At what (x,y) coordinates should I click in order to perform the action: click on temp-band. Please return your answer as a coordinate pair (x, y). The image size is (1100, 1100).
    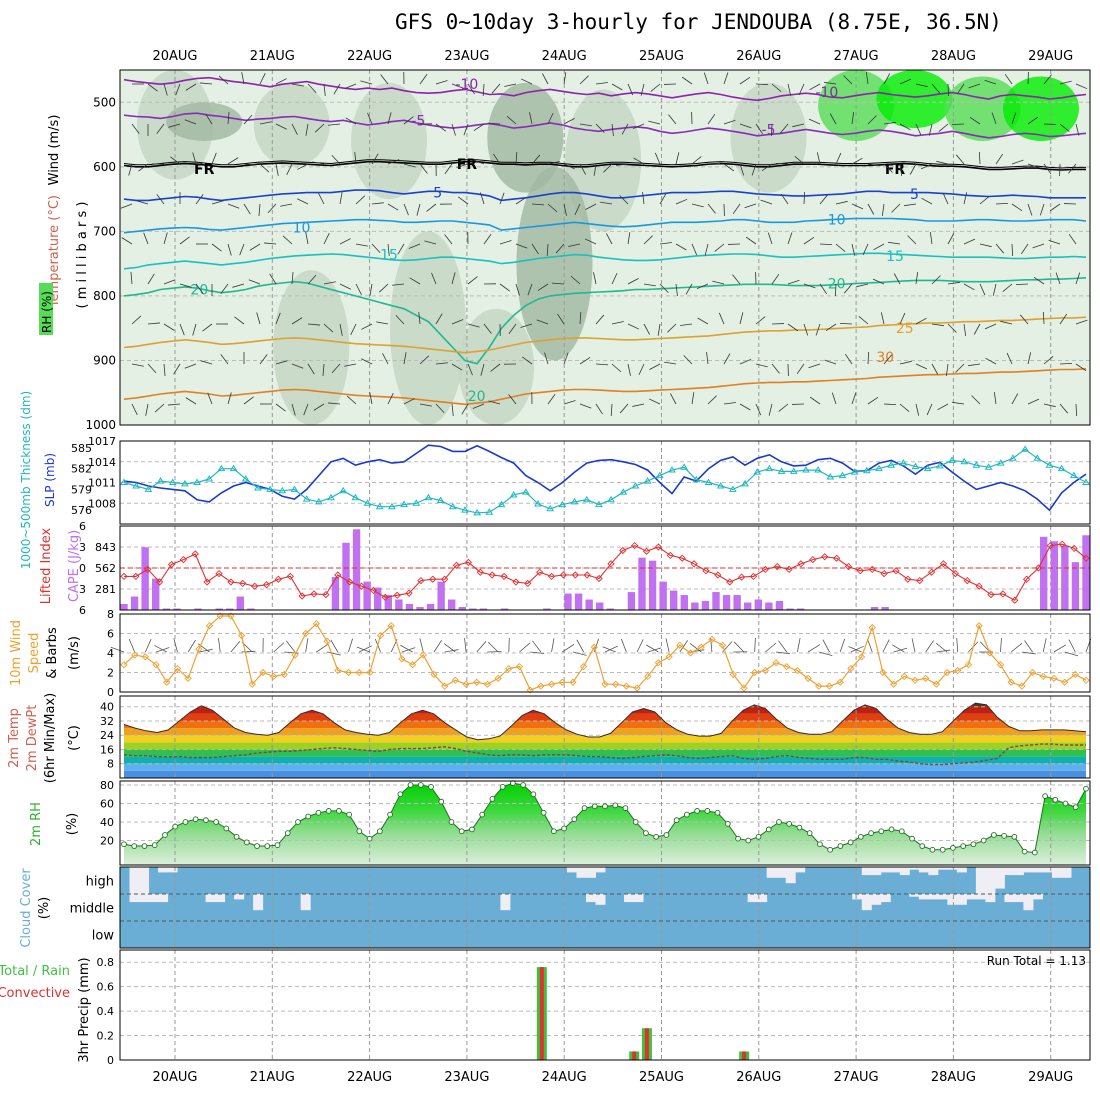
    Looking at the image, I should click on (605, 760).